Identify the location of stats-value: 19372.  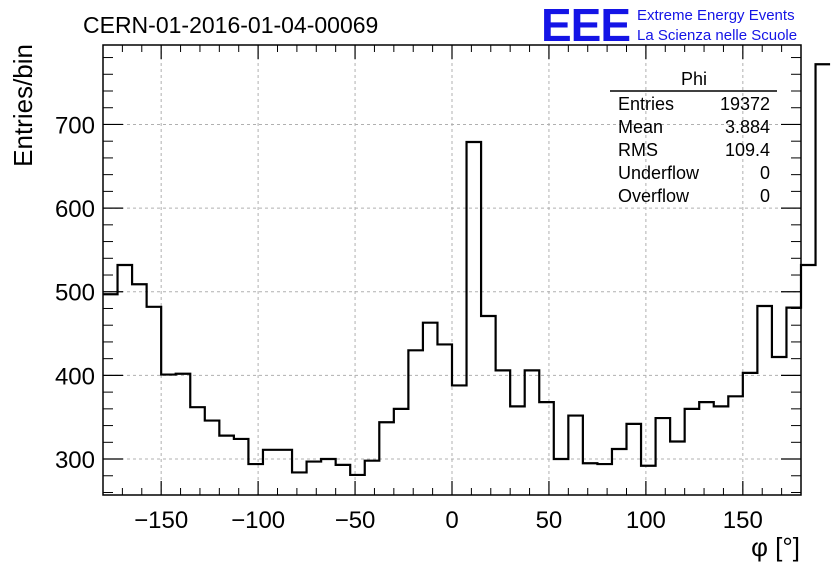
(745, 104).